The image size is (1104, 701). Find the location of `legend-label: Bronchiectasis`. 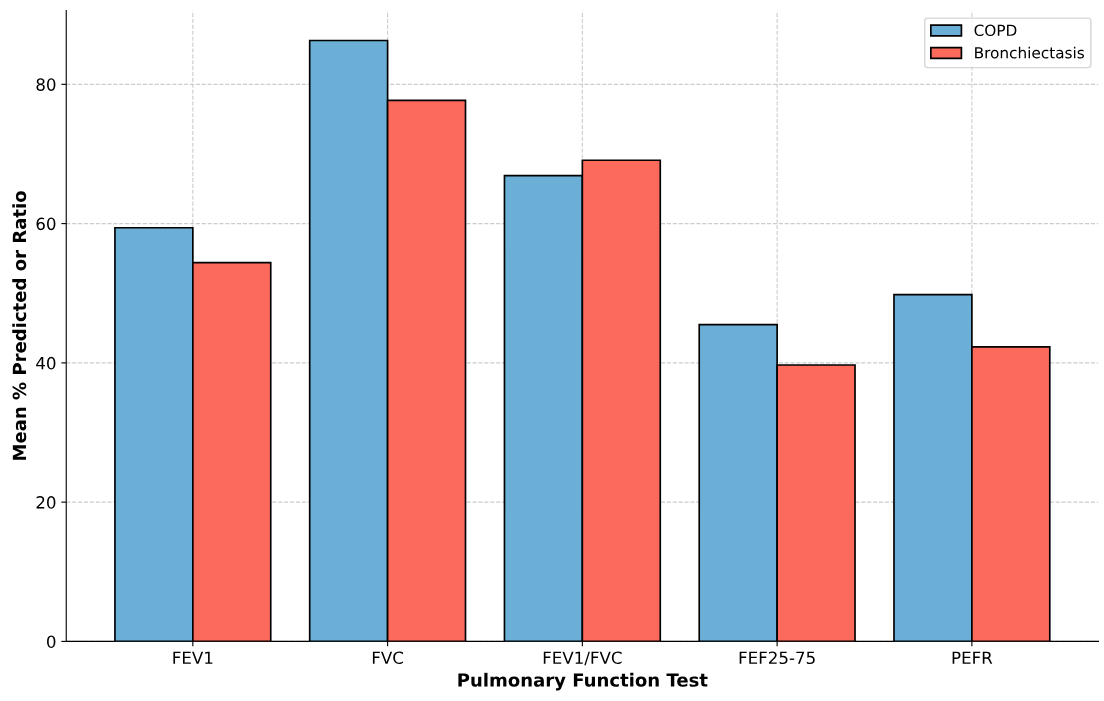

legend-label: Bronchiectasis is located at coordinates (1029, 52).